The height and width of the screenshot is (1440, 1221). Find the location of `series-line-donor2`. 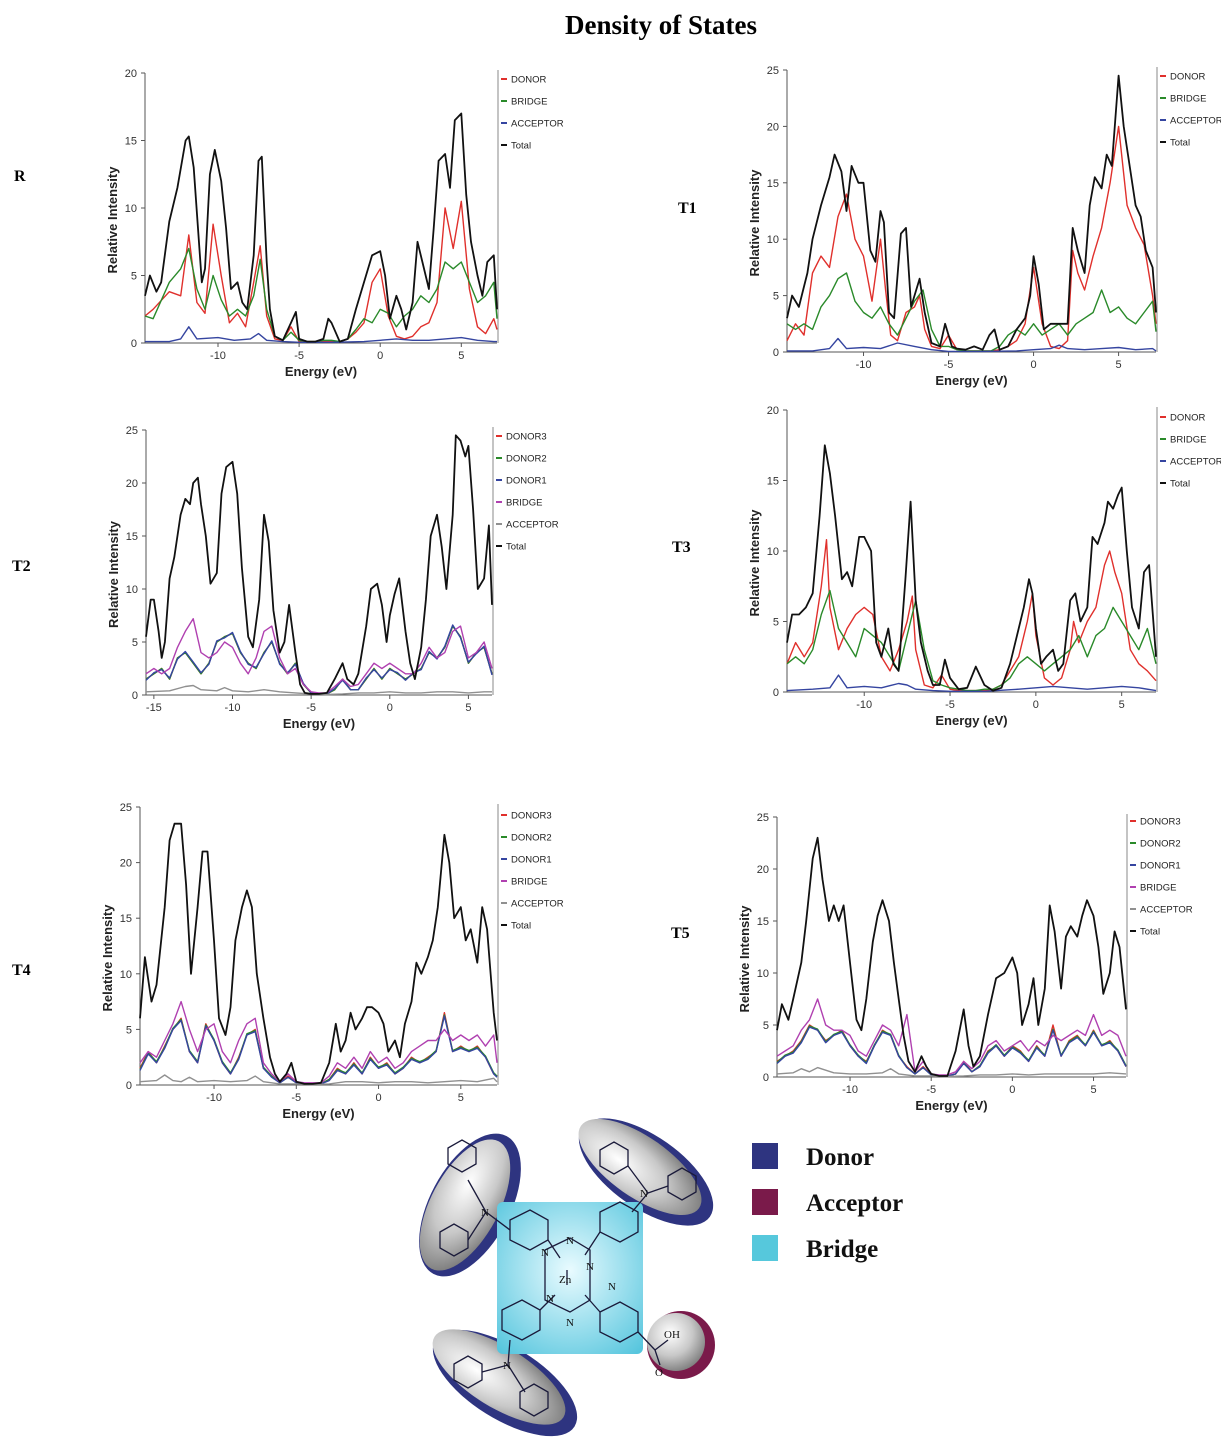

series-line-donor2 is located at coordinates (318, 1049).